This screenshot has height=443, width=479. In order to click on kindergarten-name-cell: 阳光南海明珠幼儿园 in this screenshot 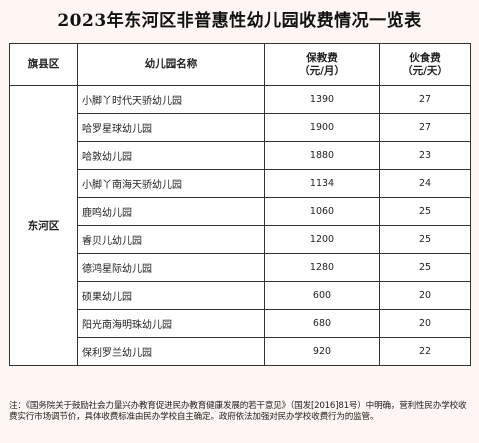, I will do `click(171, 323)`.